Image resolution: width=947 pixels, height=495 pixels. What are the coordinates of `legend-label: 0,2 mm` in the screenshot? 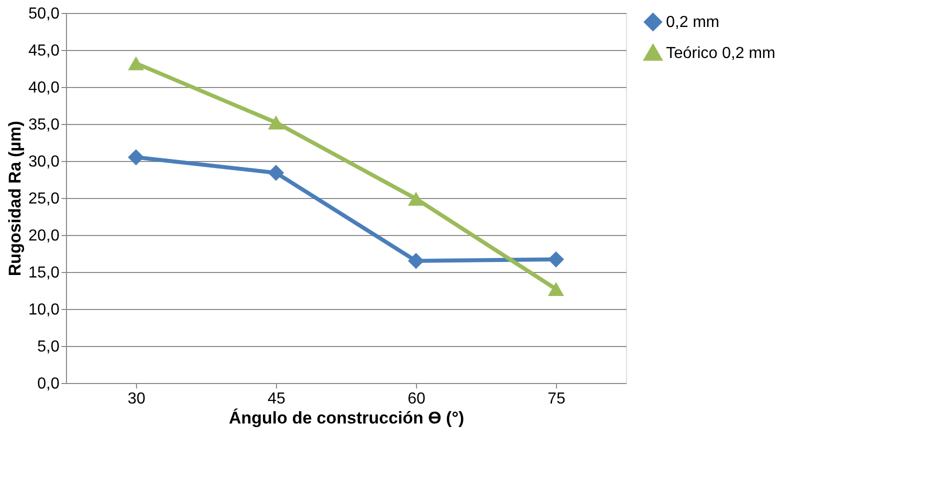 It's located at (693, 22).